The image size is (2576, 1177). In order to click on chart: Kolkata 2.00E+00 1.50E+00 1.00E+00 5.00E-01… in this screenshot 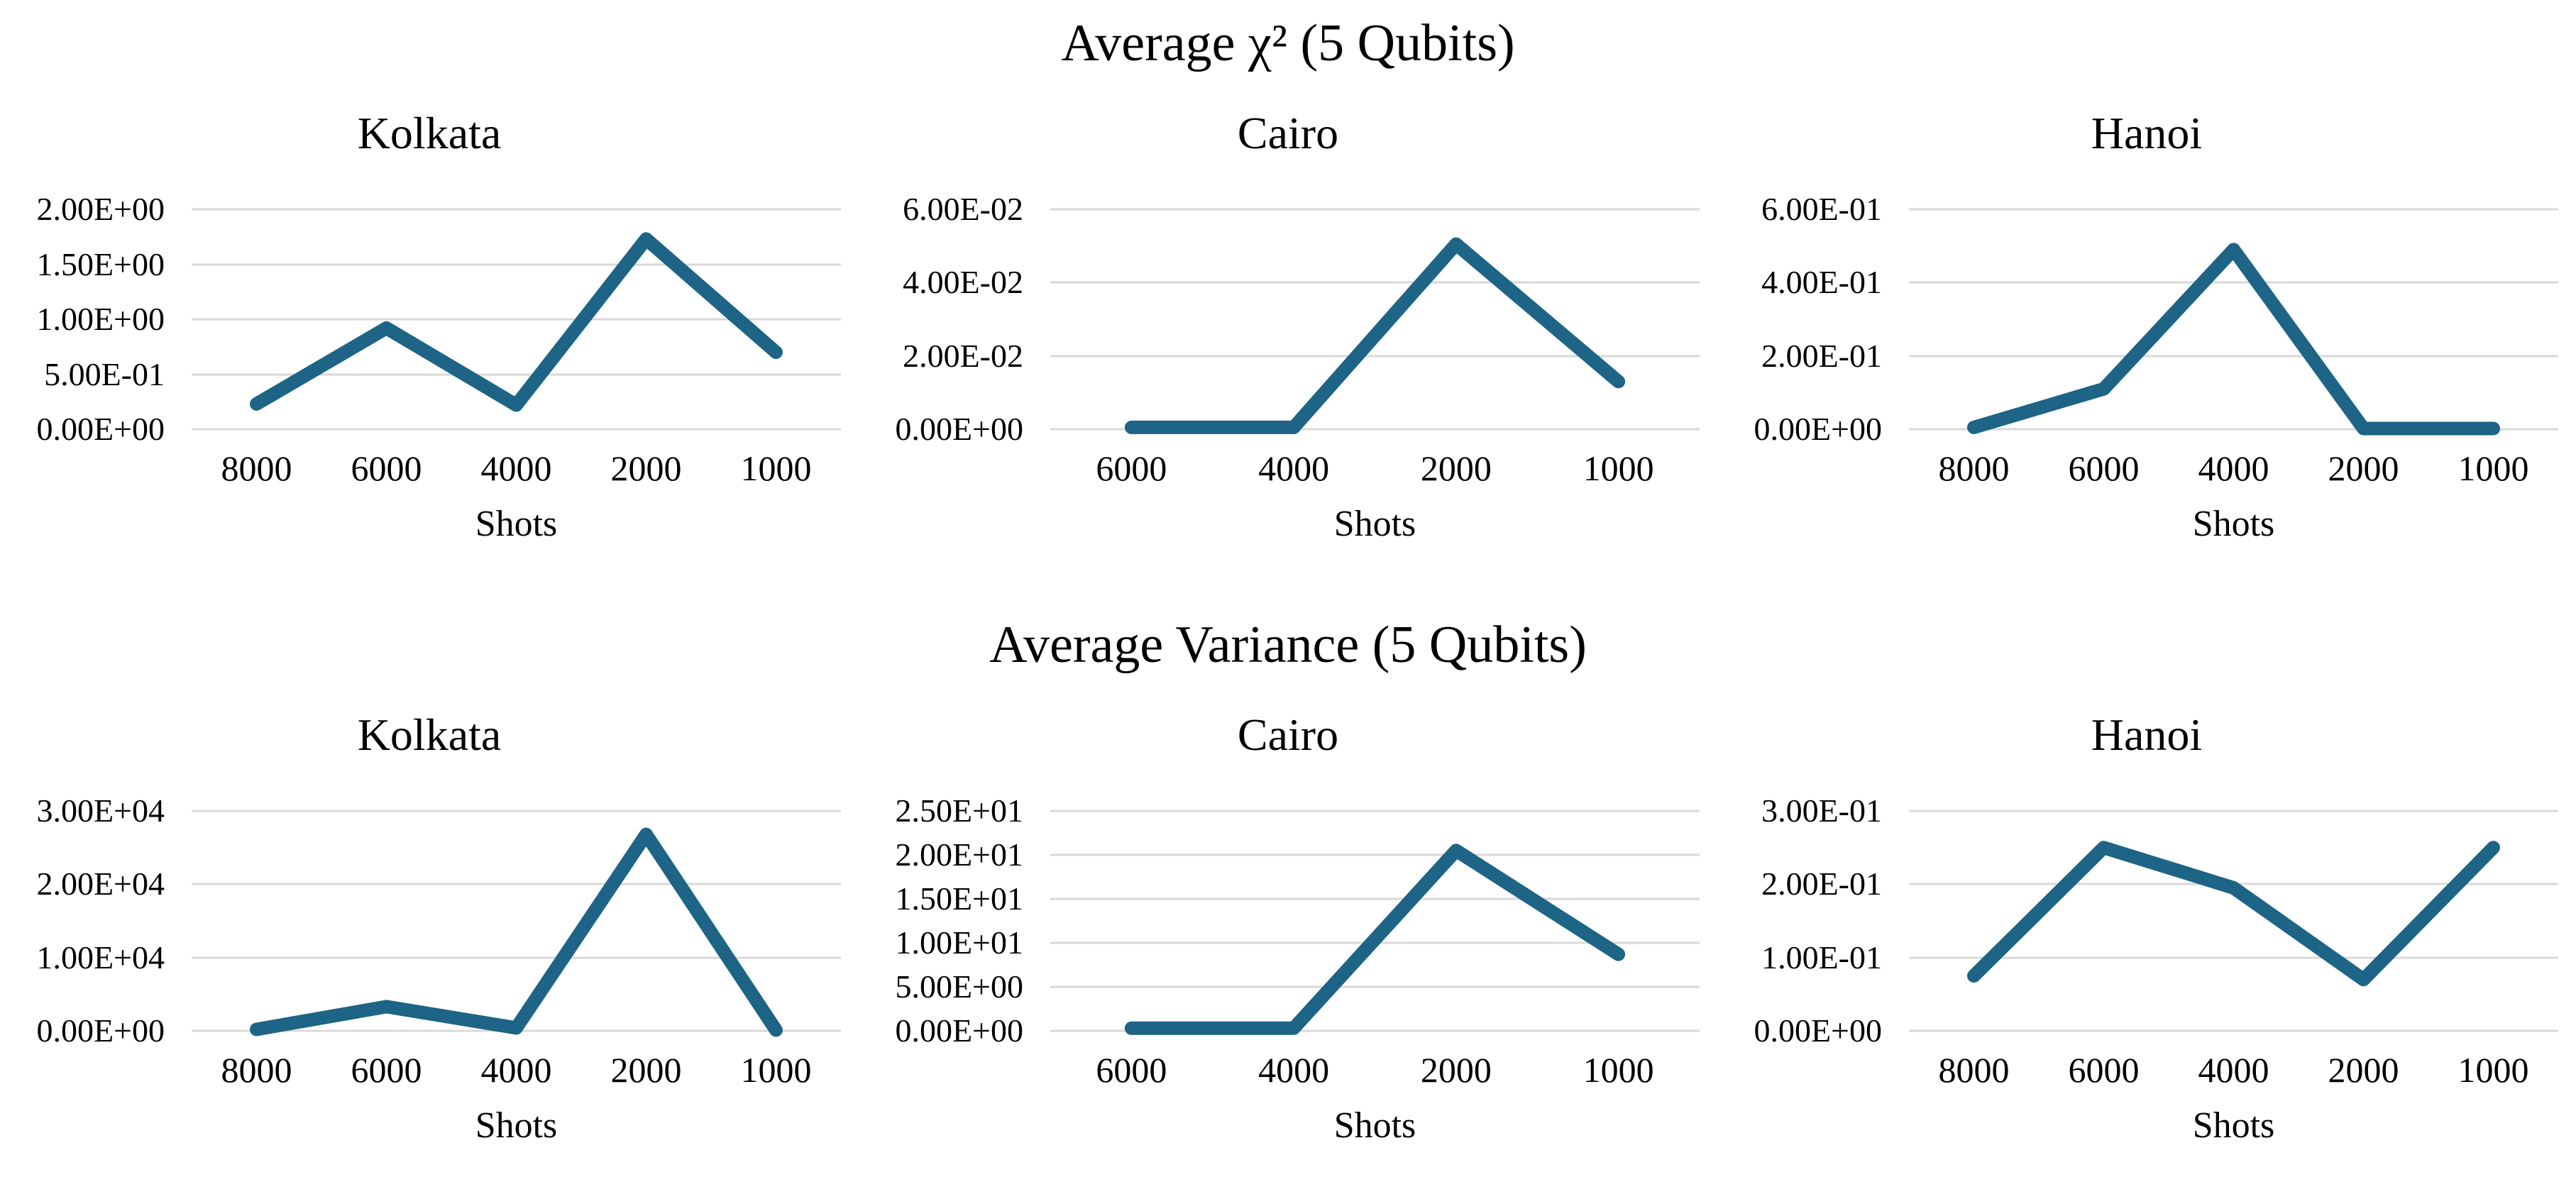, I will do `click(429, 308)`.